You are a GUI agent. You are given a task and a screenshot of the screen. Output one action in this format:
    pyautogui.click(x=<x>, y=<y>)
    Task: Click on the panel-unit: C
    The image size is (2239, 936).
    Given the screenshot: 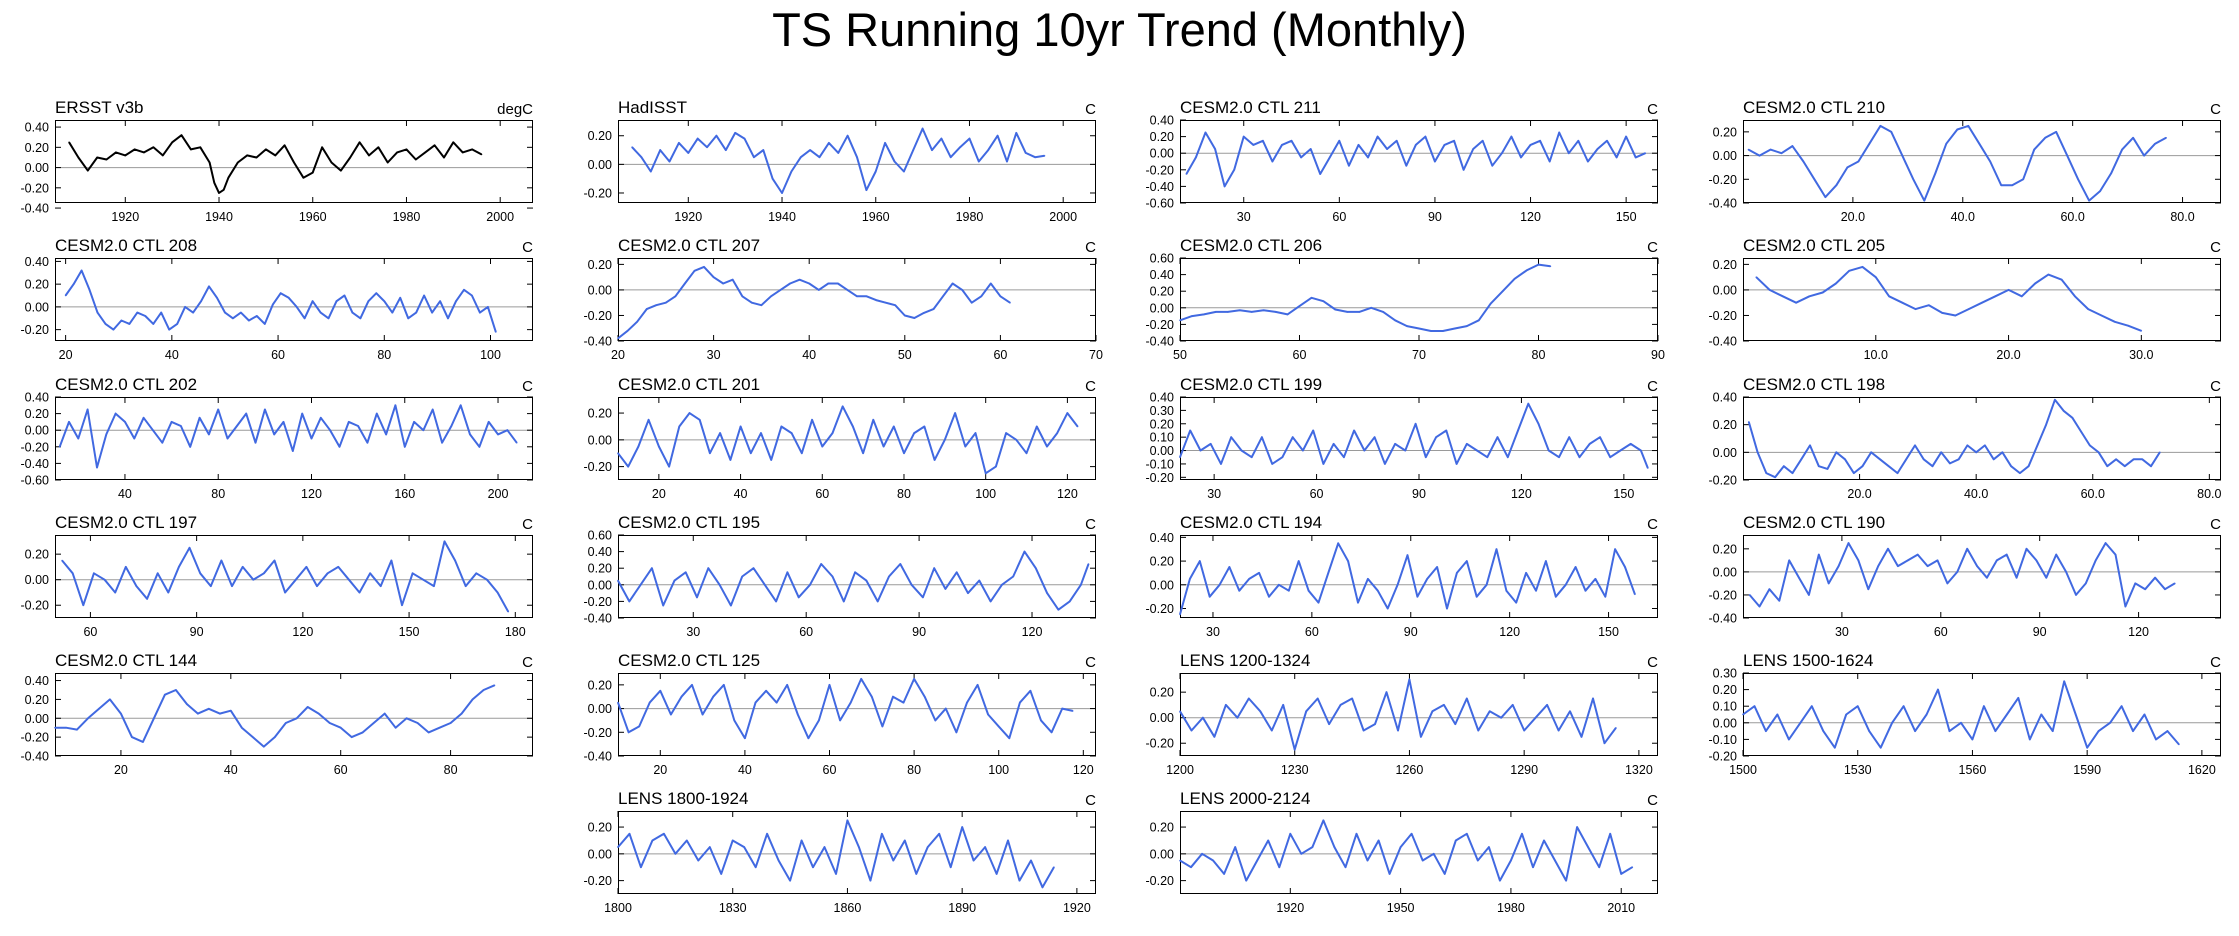 What is the action you would take?
    pyautogui.click(x=527, y=386)
    